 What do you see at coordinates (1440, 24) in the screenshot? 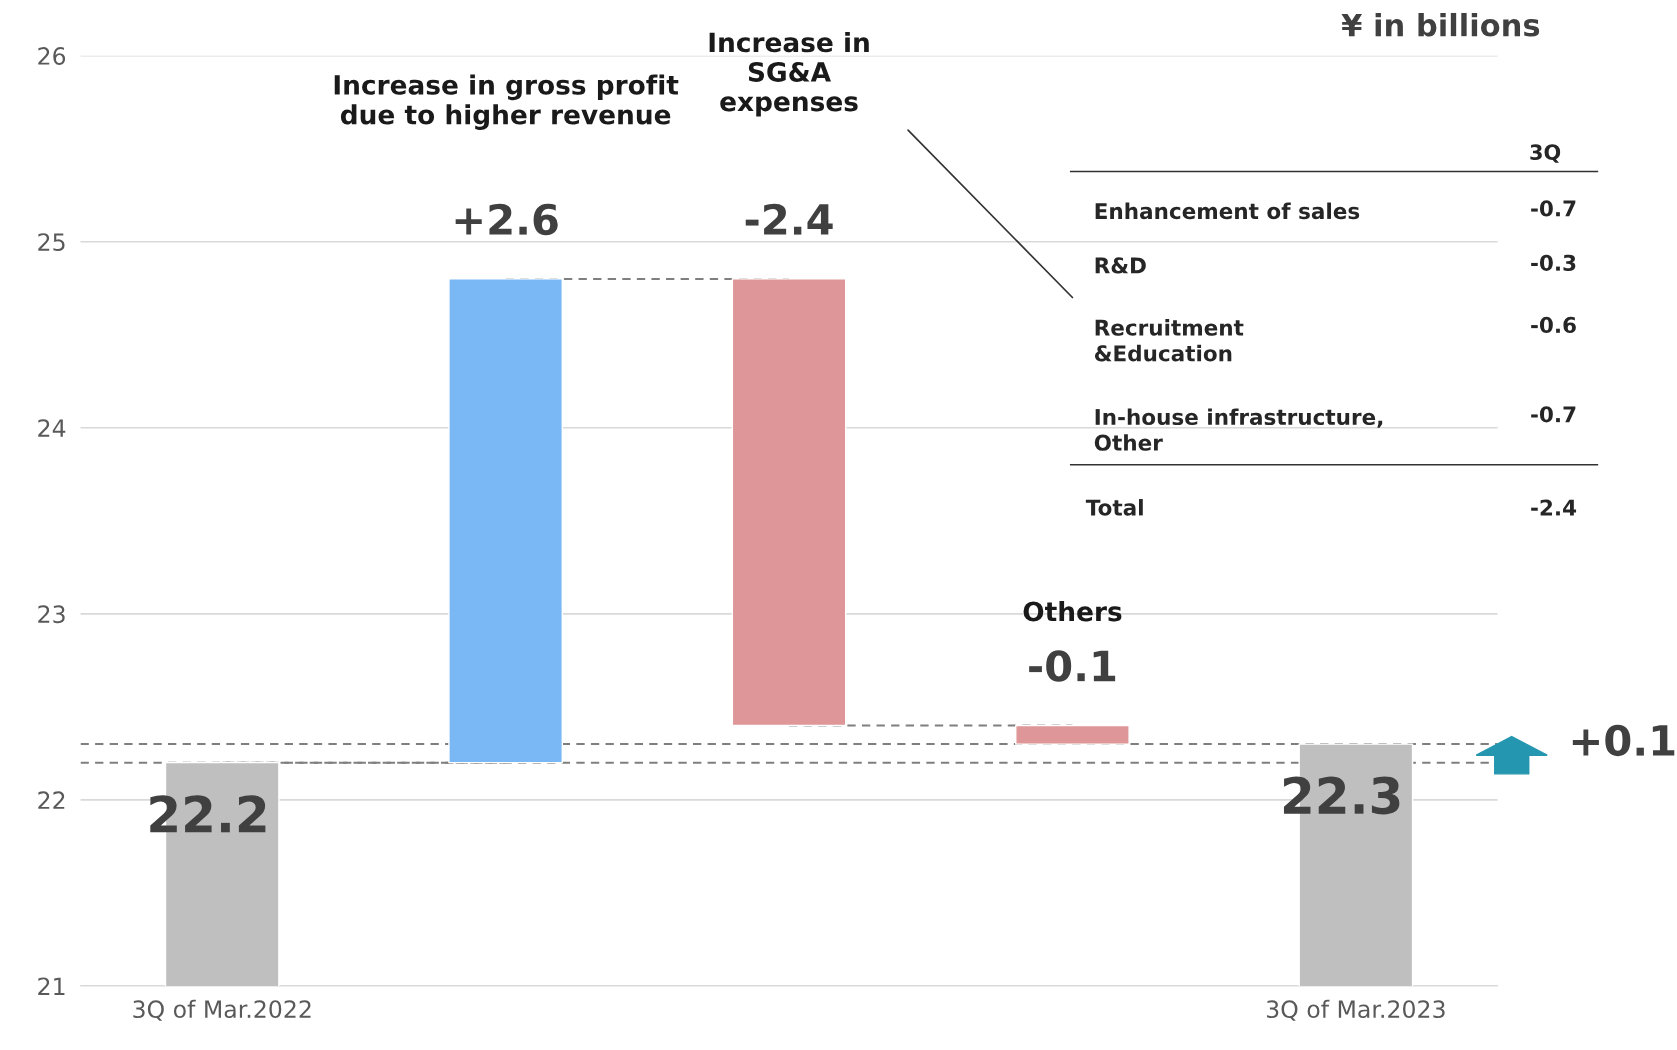
I see `text: ¥ in billions` at bounding box center [1440, 24].